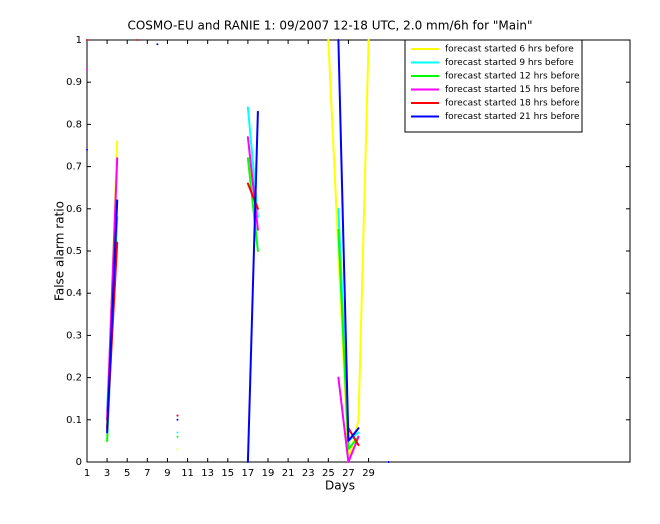 This screenshot has width=660, height=524. I want to click on x-tick-label: 7, so click(147, 473).